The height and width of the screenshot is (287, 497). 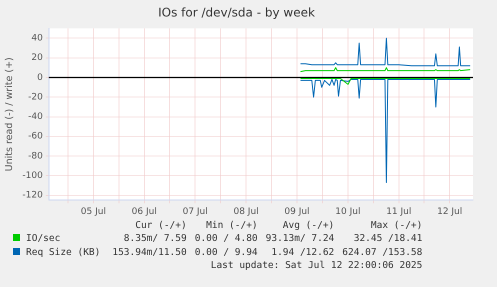 What do you see at coordinates (10, 114) in the screenshot?
I see `y-axis-title: Units read (-) / write (+)` at bounding box center [10, 114].